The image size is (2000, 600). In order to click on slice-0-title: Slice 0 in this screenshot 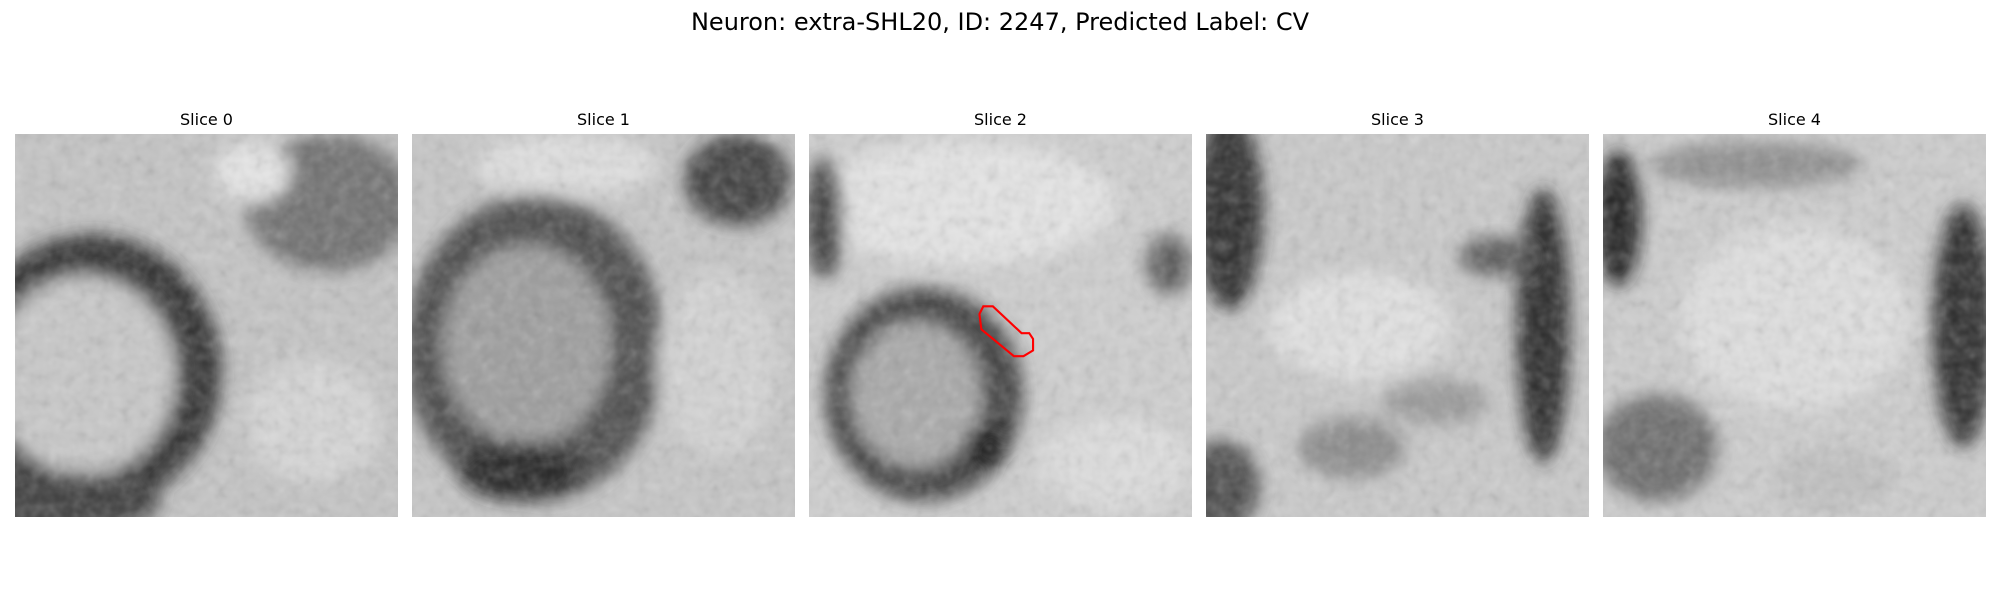, I will do `click(206, 119)`.